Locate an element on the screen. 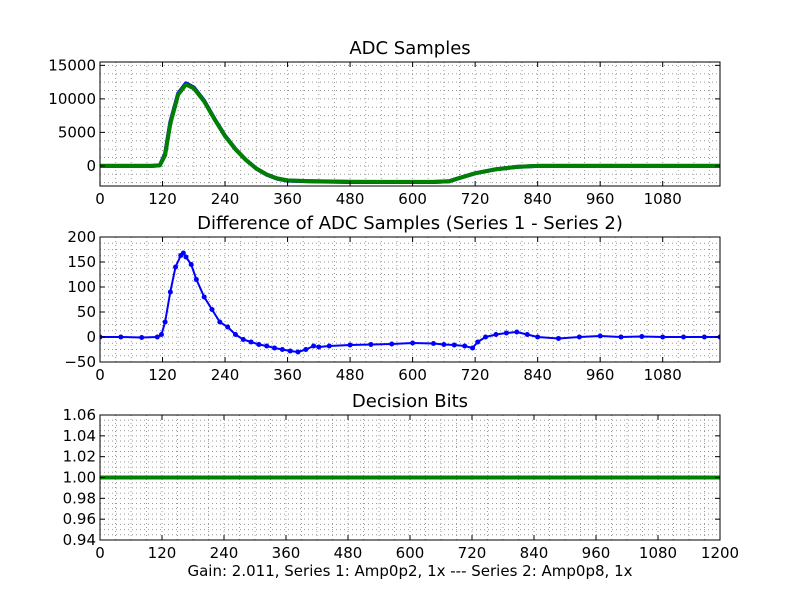 The width and height of the screenshot is (800, 600). y-tick-label: 200 is located at coordinates (81, 237).